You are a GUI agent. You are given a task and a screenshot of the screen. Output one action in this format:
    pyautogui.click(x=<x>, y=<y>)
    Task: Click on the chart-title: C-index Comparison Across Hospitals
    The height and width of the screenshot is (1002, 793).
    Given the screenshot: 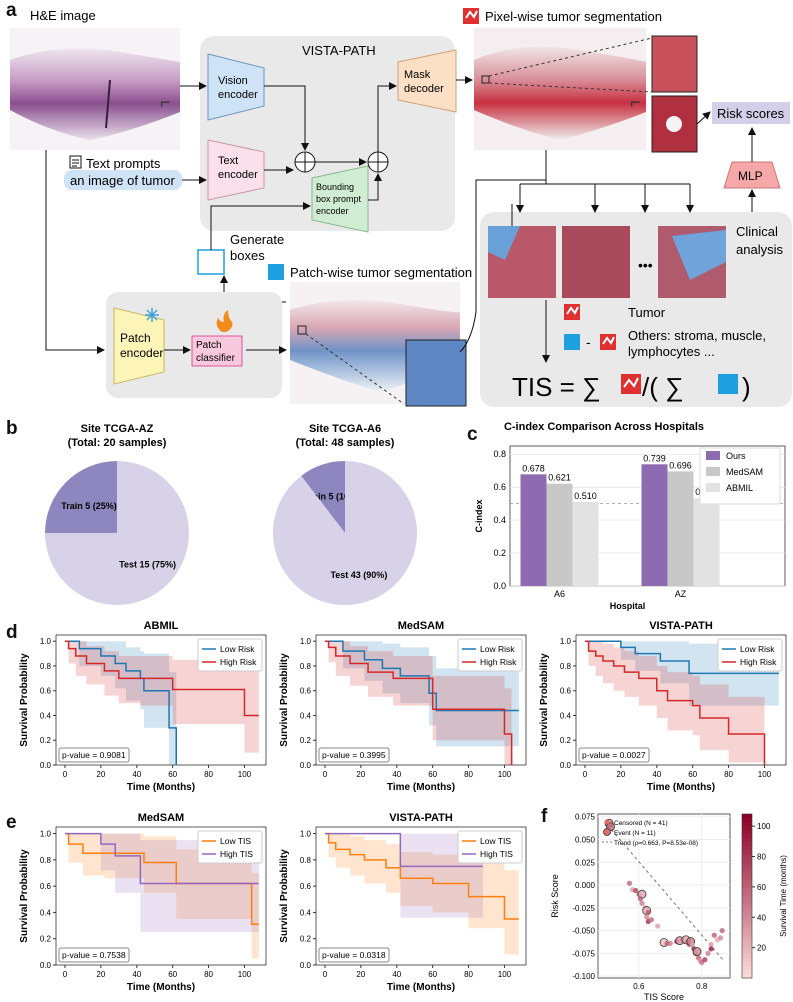 What is the action you would take?
    pyautogui.click(x=604, y=427)
    